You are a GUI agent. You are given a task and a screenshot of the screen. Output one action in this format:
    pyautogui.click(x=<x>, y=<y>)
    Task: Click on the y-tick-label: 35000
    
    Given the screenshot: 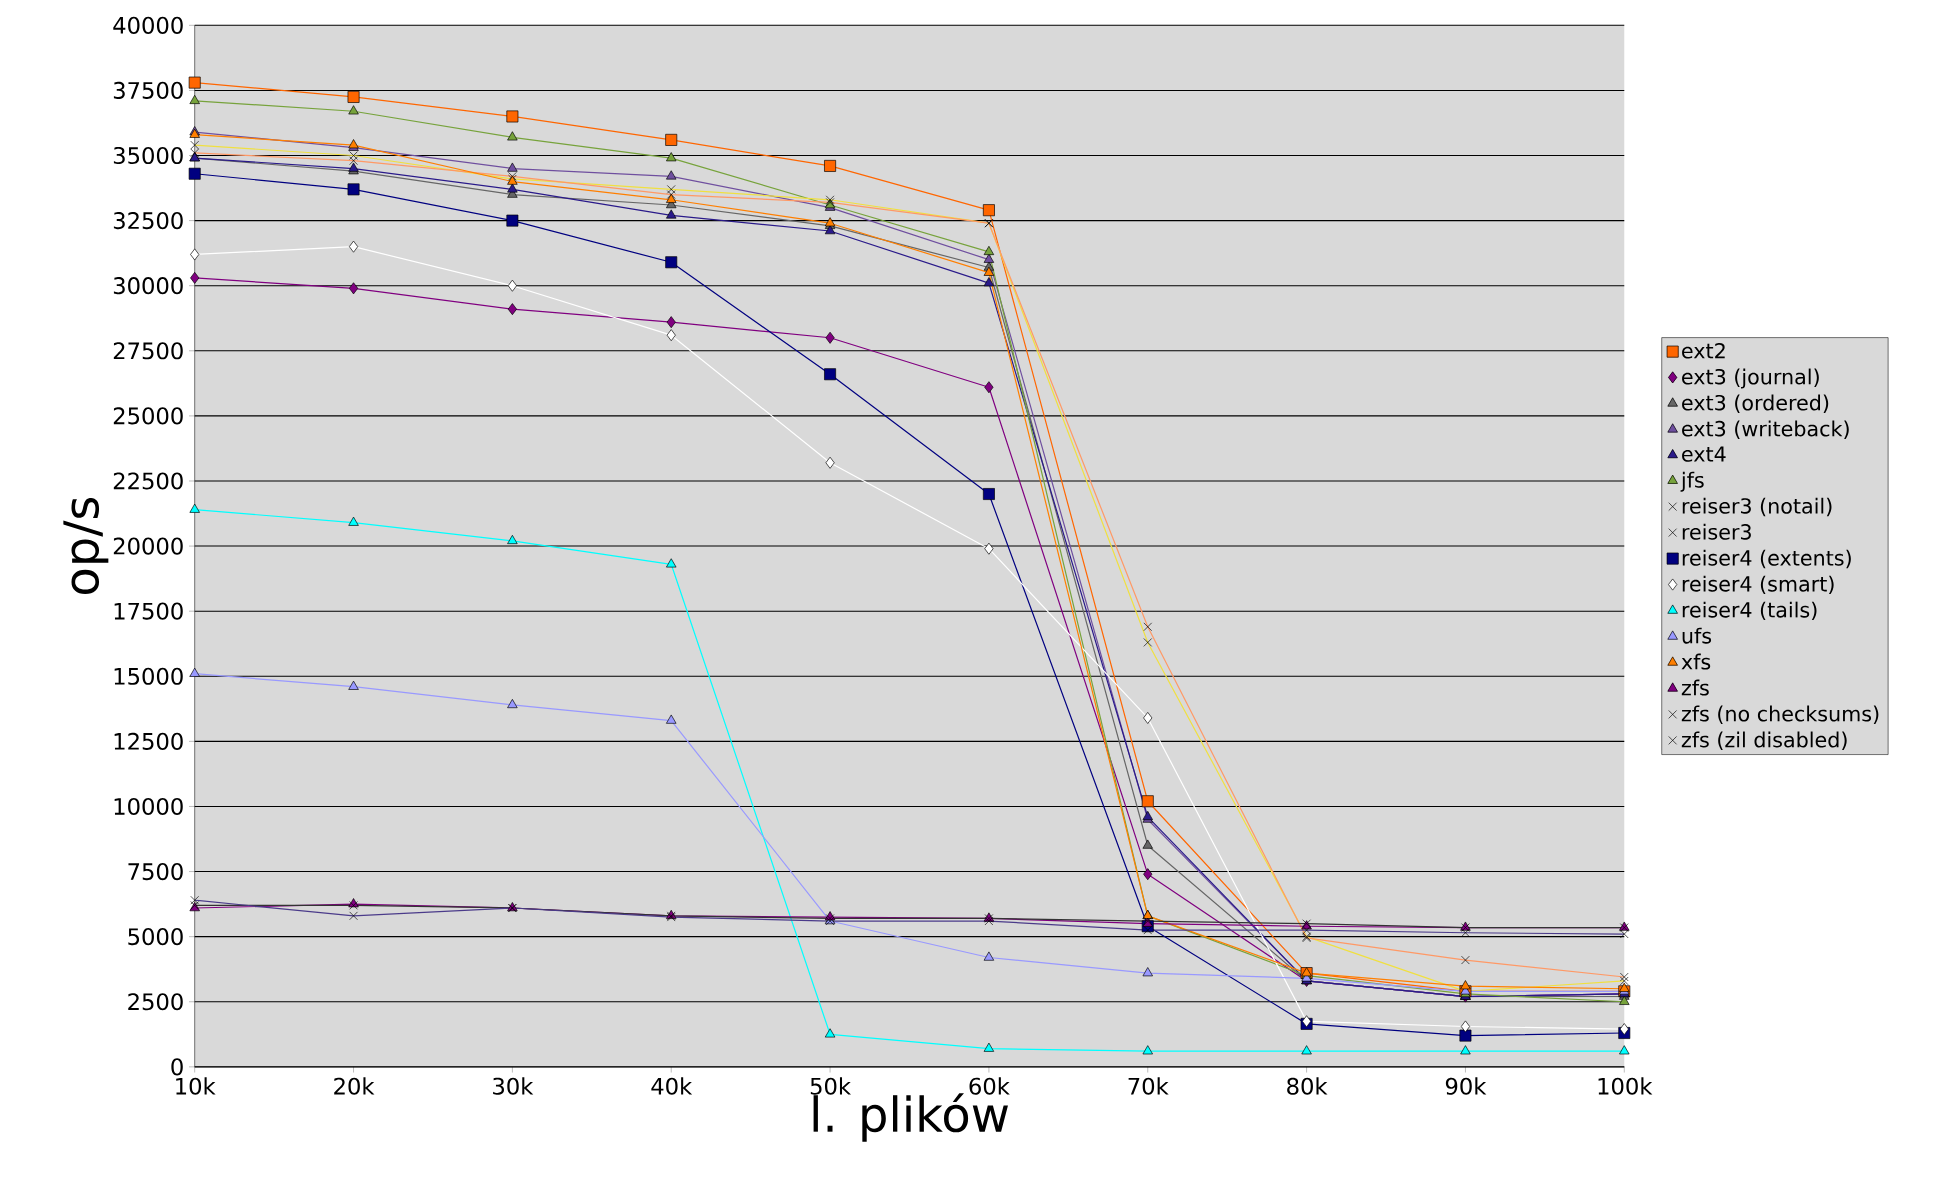 What is the action you would take?
    pyautogui.click(x=148, y=156)
    